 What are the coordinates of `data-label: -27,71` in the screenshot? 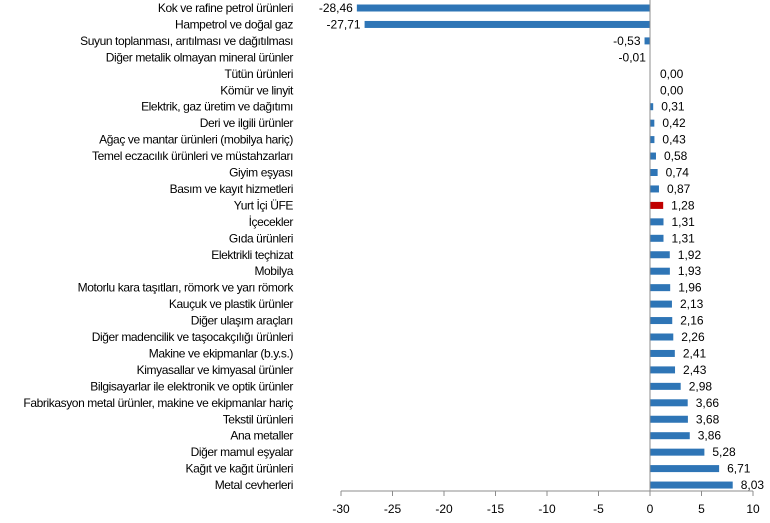 It's located at (344, 24).